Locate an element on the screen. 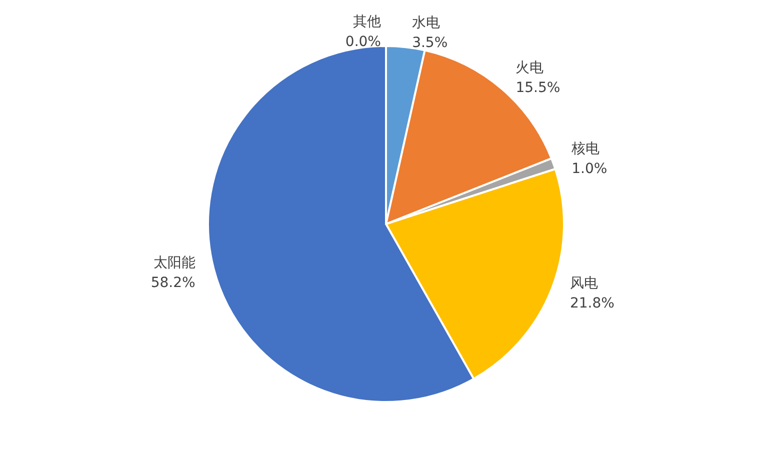 The width and height of the screenshot is (773, 450). data-label: 58.2% is located at coordinates (173, 282).